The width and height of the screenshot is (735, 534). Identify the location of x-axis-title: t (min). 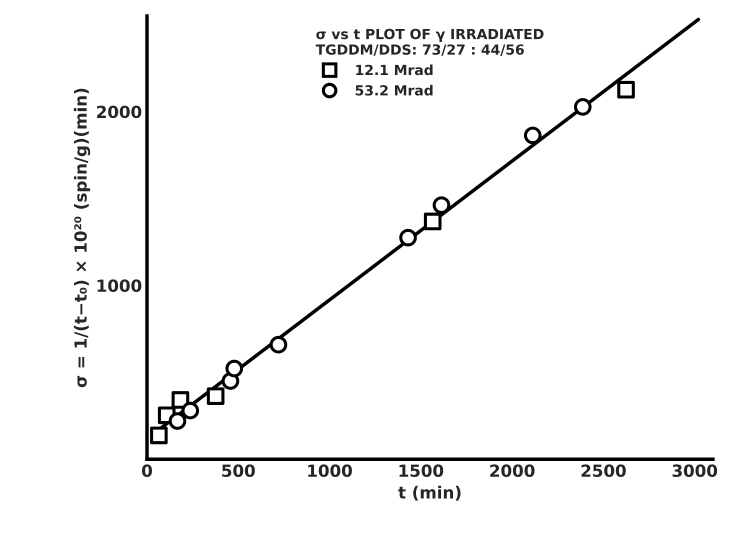
(429, 493).